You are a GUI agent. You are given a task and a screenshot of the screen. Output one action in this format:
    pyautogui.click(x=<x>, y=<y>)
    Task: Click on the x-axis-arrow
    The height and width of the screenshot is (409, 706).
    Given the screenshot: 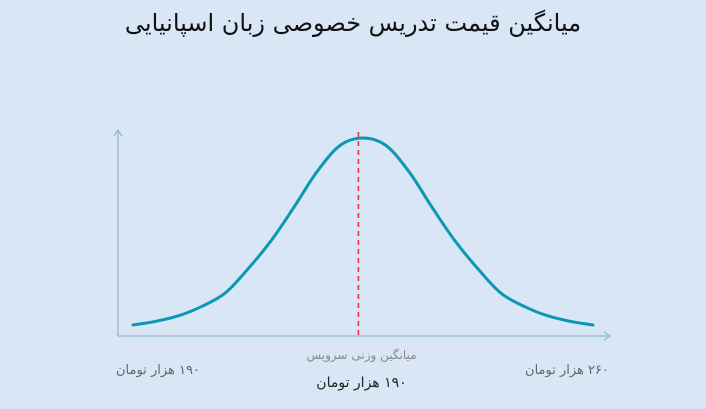 What is the action you would take?
    pyautogui.click(x=607, y=336)
    